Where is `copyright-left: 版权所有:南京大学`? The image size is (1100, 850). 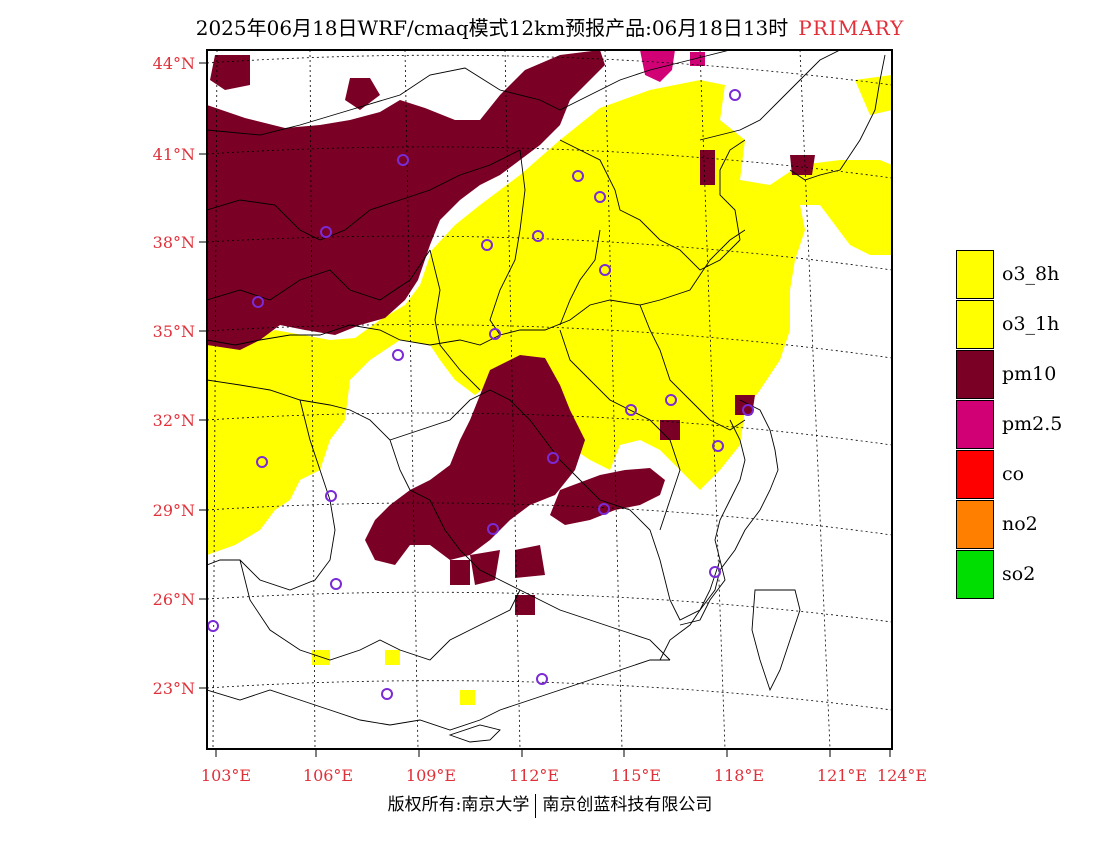 copyright-left: 版权所有:南京大学 is located at coordinates (458, 805).